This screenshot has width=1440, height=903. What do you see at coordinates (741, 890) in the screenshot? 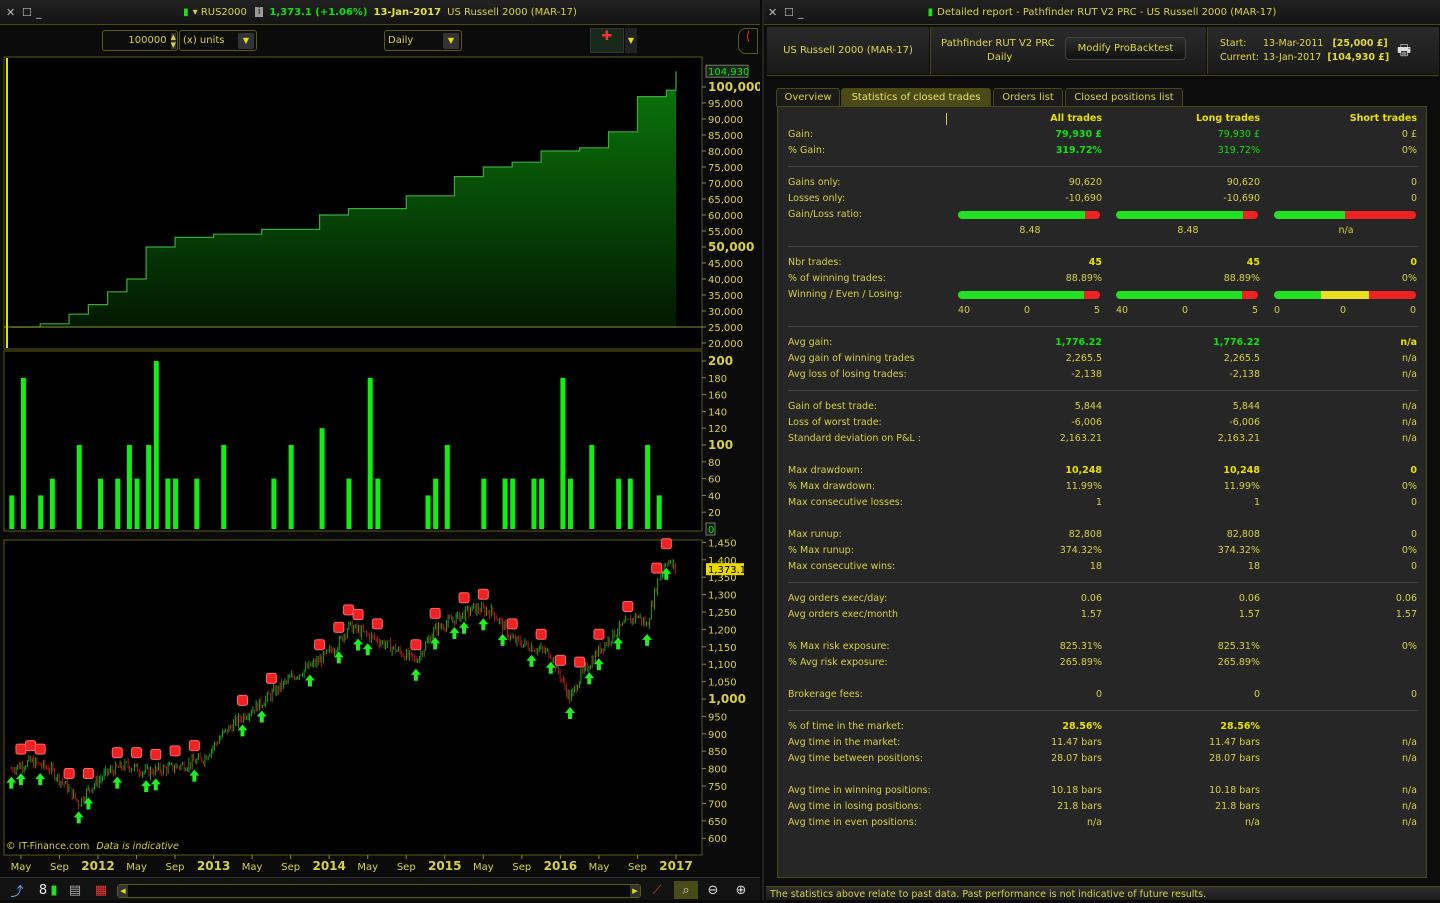
I see `zoom-in-icon: ⊕` at bounding box center [741, 890].